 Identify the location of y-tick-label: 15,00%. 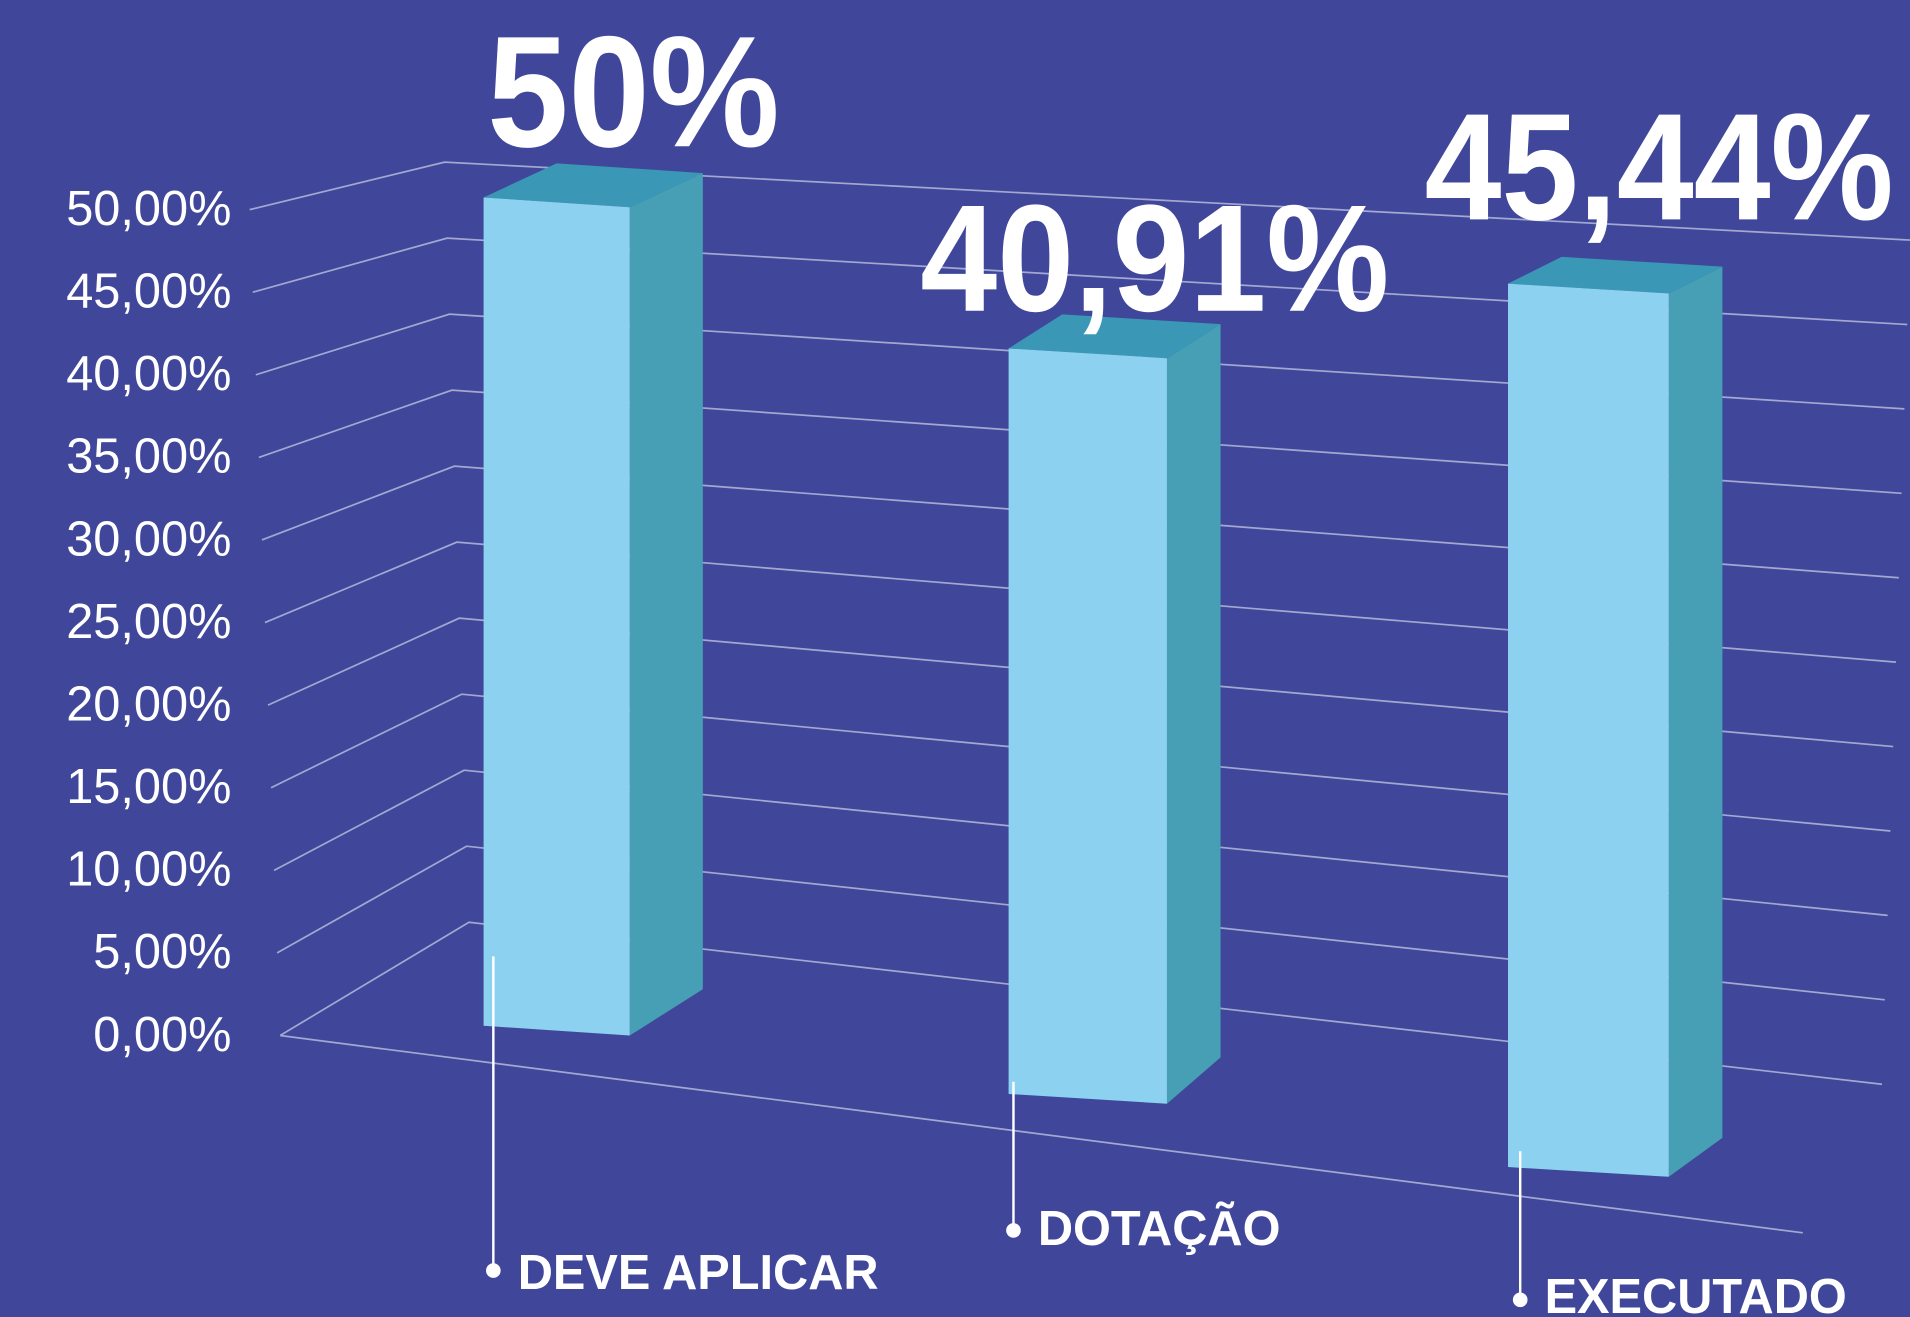
(148, 787).